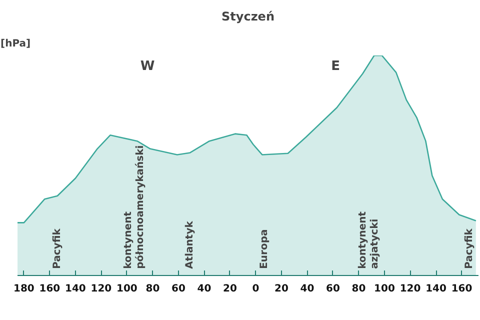 This screenshot has width=480, height=320. What do you see at coordinates (190, 244) in the screenshot?
I see `annotation: Atlantyk` at bounding box center [190, 244].